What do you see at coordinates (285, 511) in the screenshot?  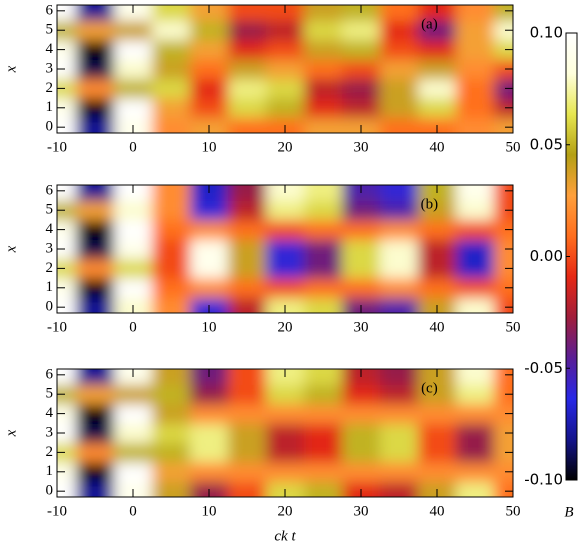 I see `x-tick-label: 20` at bounding box center [285, 511].